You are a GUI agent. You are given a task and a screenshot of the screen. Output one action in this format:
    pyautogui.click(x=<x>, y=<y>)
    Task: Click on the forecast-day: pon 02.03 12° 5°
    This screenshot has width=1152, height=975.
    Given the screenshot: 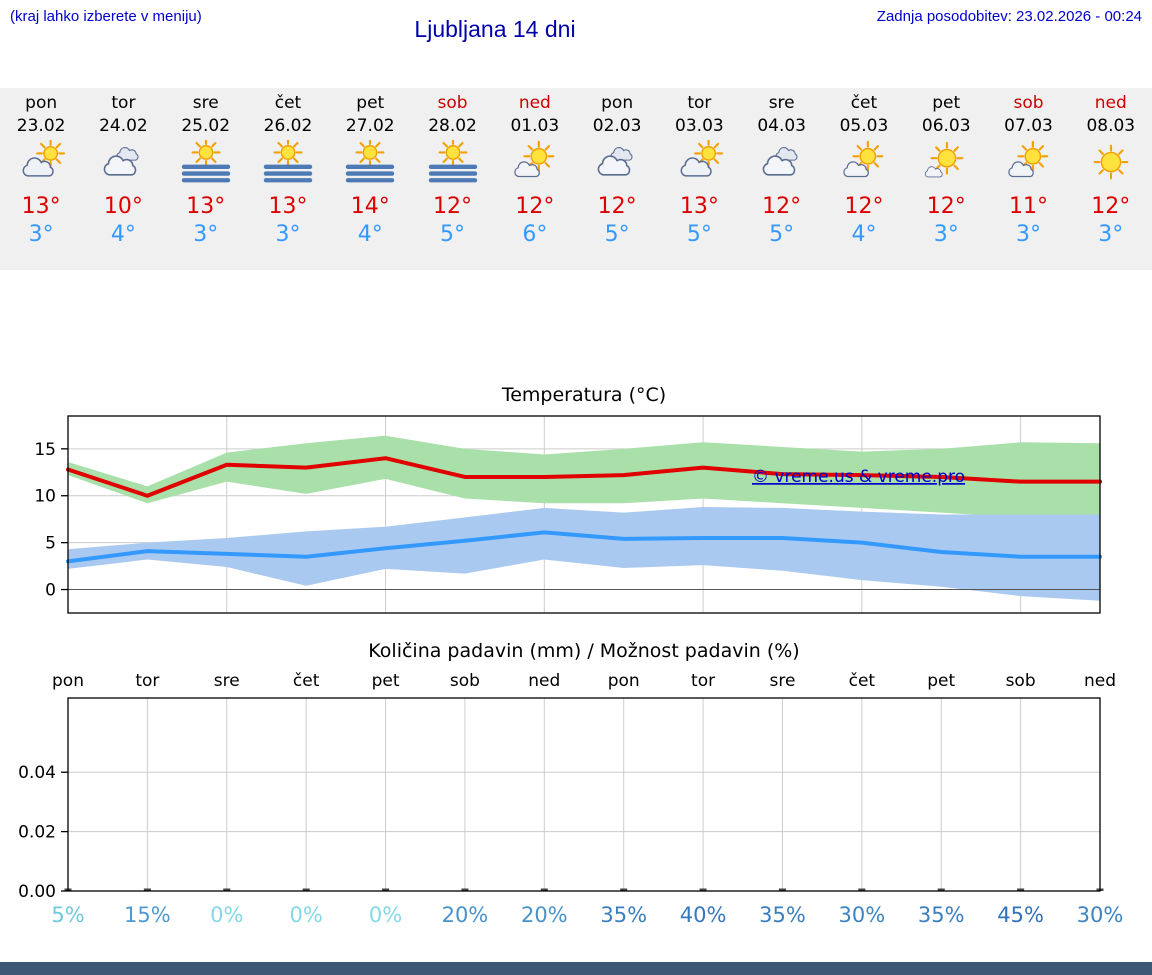 What is the action you would take?
    pyautogui.click(x=617, y=179)
    